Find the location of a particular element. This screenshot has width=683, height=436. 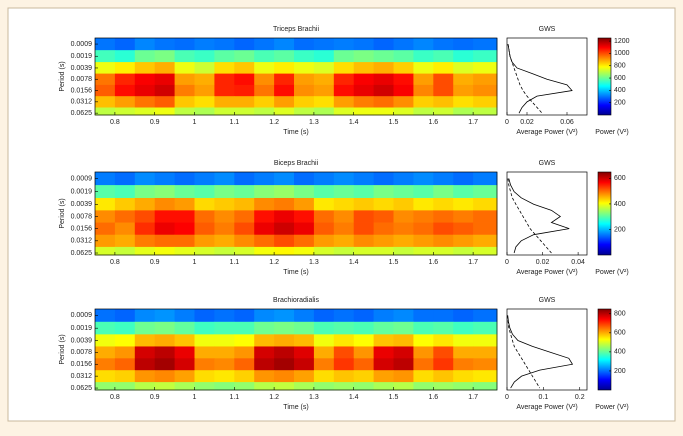

x-tick-label: 0 is located at coordinates (507, 397).